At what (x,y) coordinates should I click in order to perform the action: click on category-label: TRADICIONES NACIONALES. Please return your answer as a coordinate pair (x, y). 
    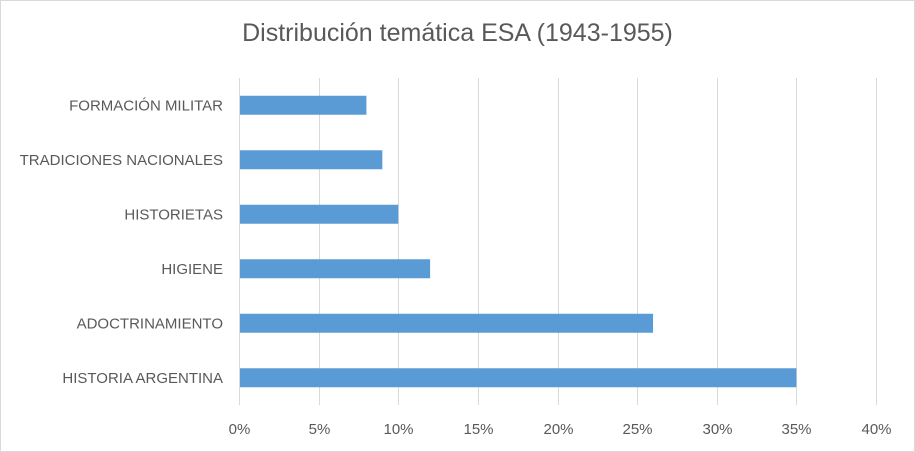
    Looking at the image, I should click on (121, 160).